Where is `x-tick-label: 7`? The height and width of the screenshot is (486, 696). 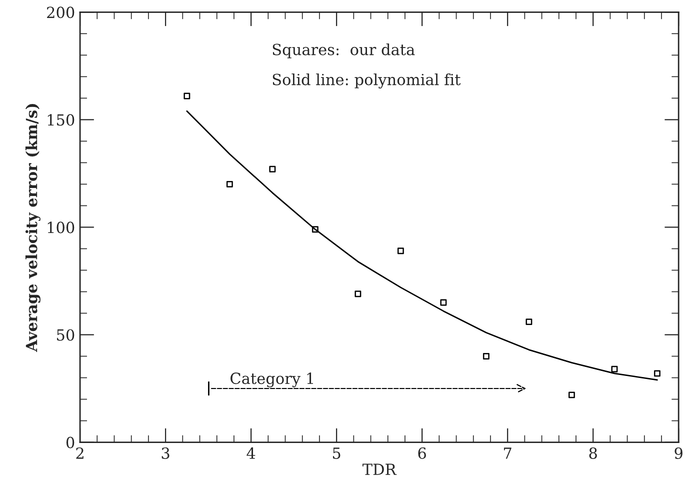 x-tick-label: 7 is located at coordinates (508, 453).